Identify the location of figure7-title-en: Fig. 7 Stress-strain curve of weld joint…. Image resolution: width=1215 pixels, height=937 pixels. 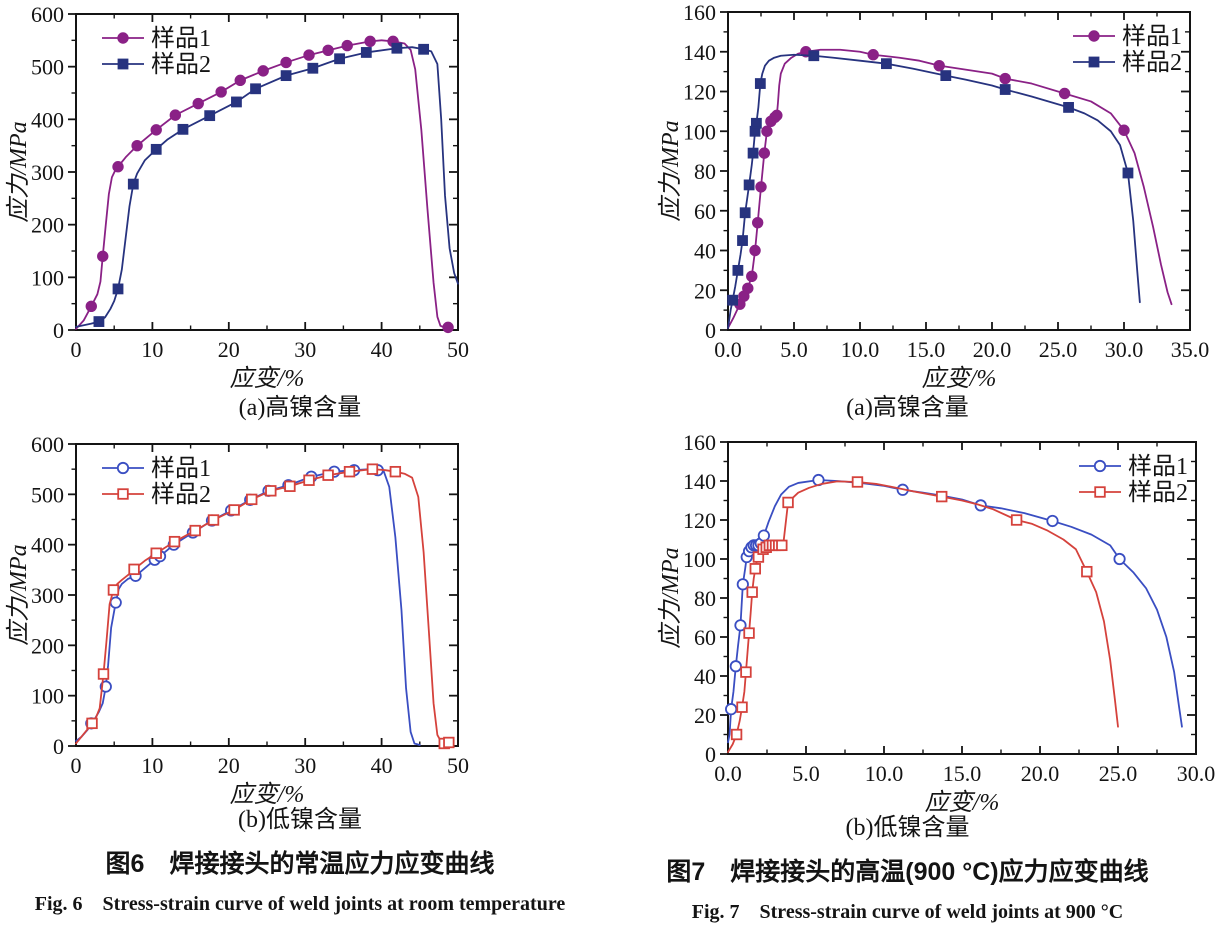
(907, 912).